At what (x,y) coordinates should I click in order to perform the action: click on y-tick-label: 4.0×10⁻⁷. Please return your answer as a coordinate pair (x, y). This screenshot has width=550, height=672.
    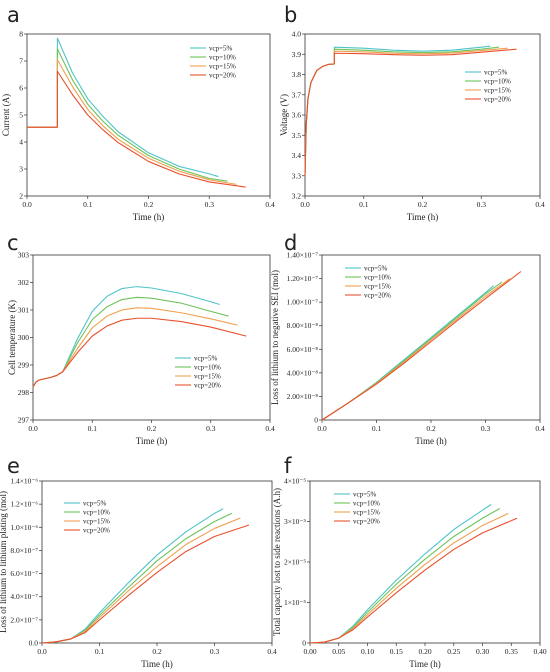
    Looking at the image, I should click on (24, 596).